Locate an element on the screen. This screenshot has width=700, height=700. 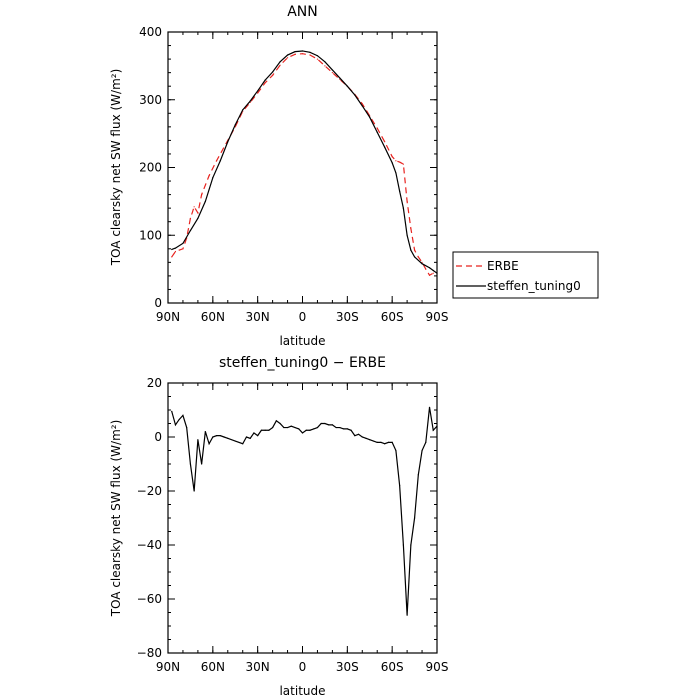
y-tick-label: 100 is located at coordinates (150, 235).